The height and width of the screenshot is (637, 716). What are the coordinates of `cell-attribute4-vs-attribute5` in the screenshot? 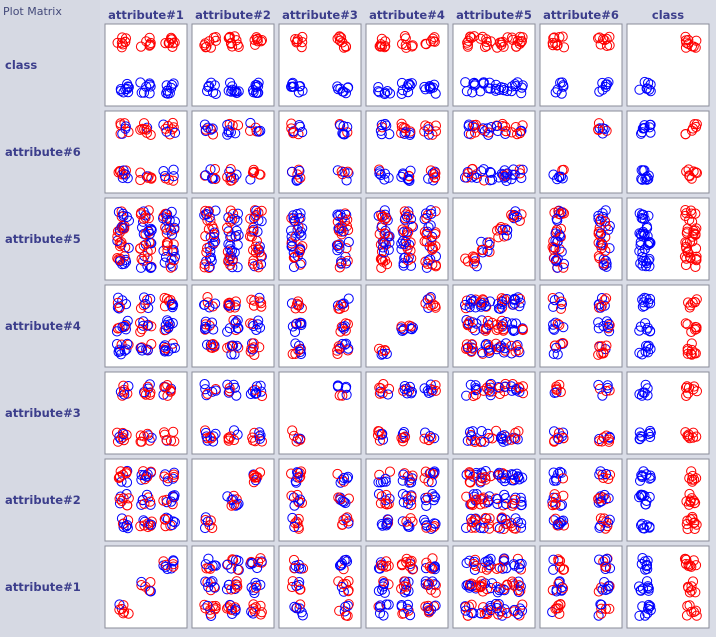 It's located at (494, 326).